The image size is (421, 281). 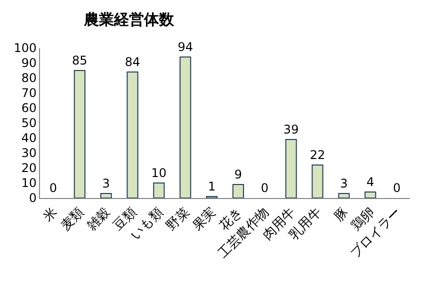 I want to click on data-label: 10, so click(x=159, y=173).